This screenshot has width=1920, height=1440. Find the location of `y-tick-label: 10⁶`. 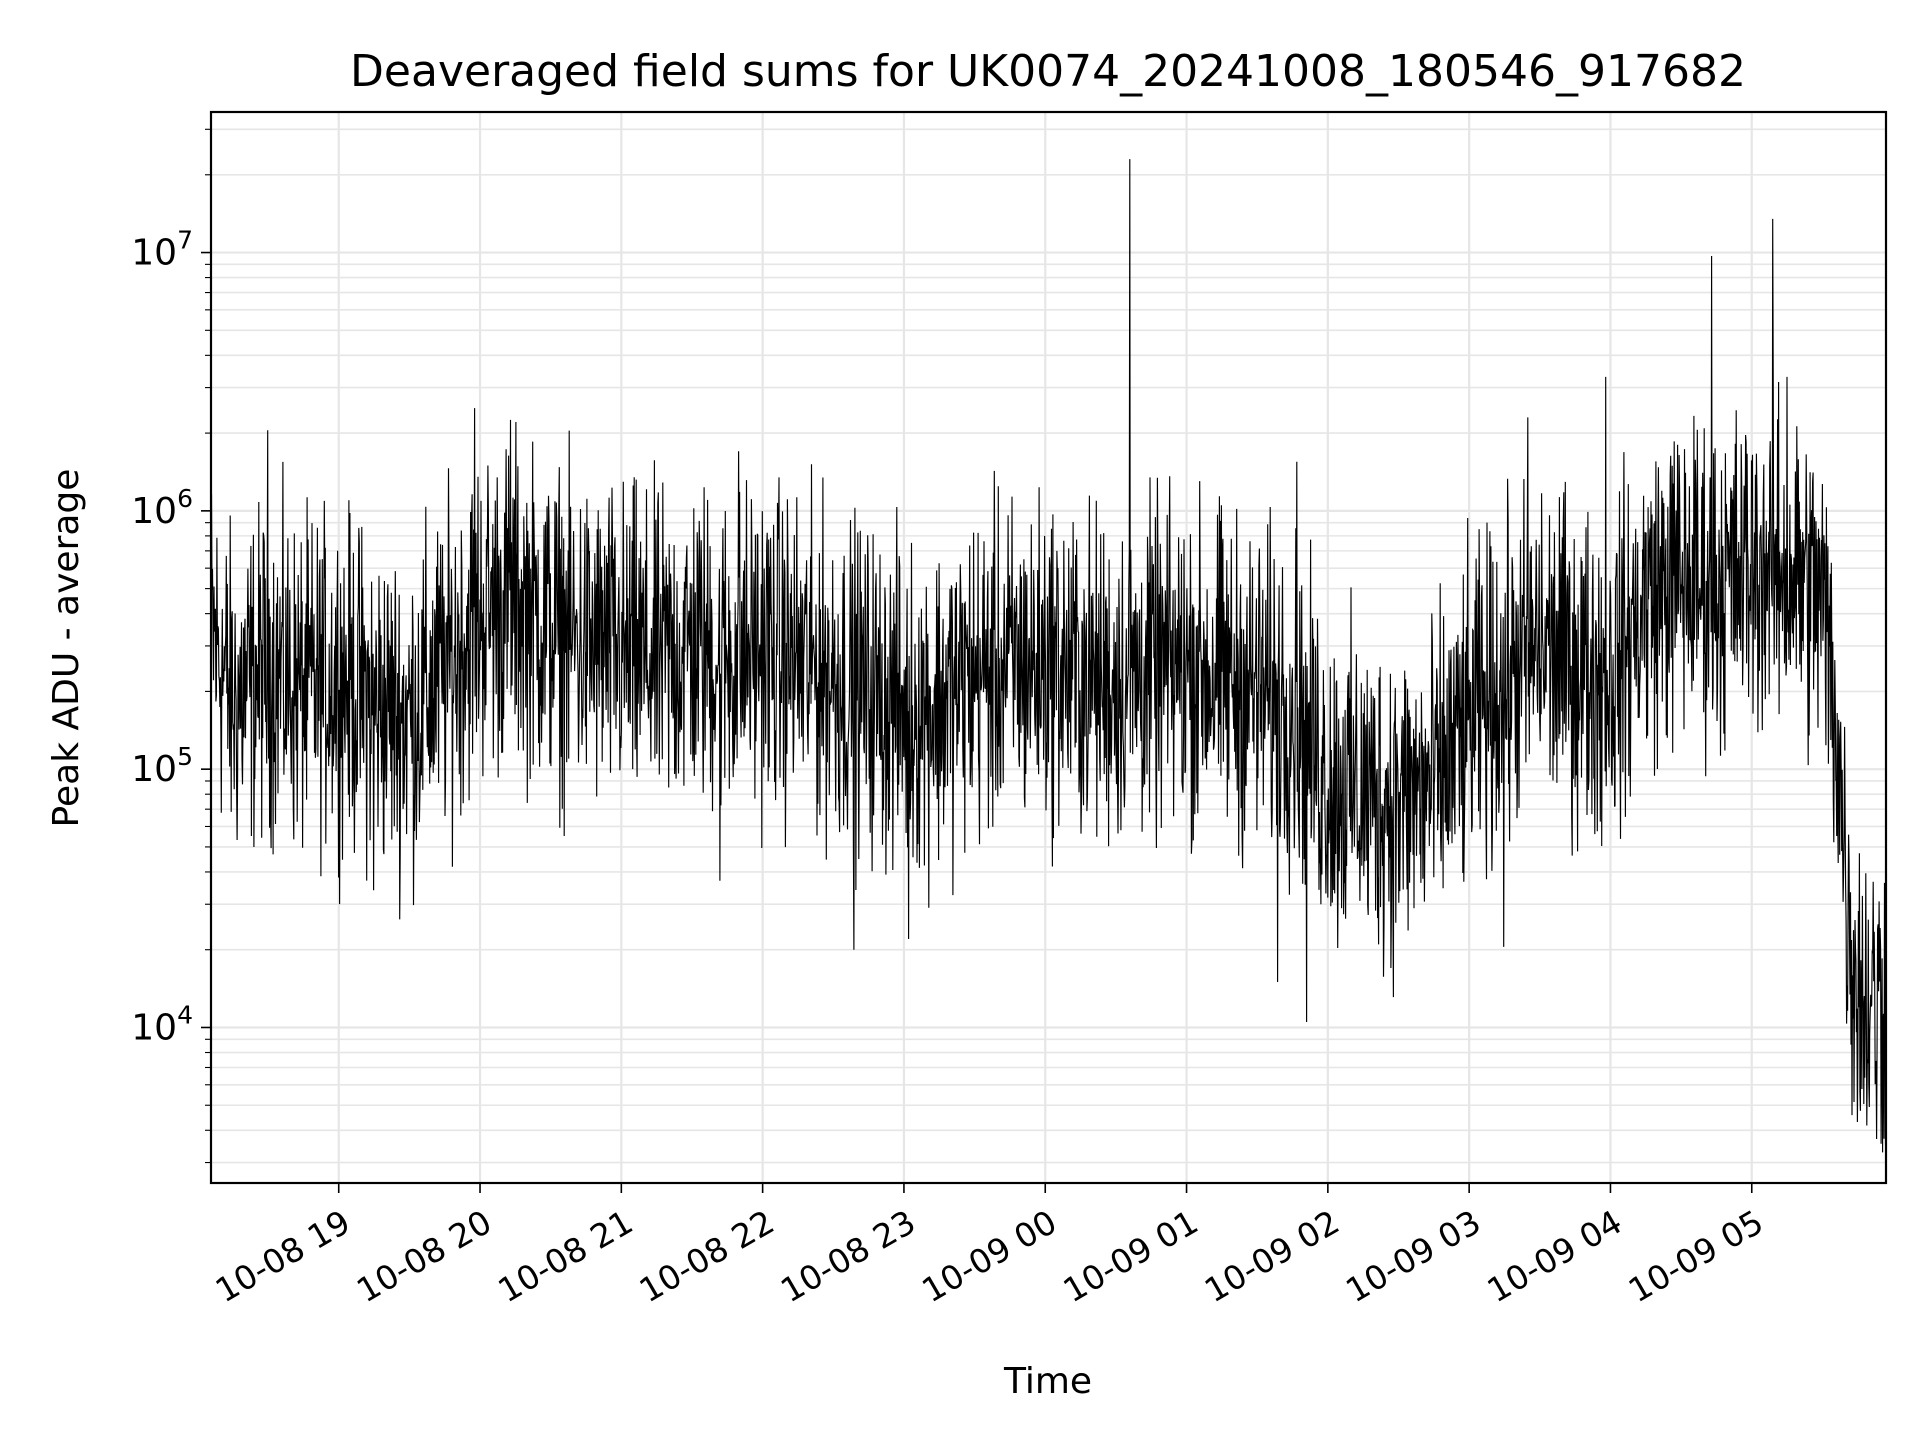

y-tick-label: 10⁶ is located at coordinates (162, 508).